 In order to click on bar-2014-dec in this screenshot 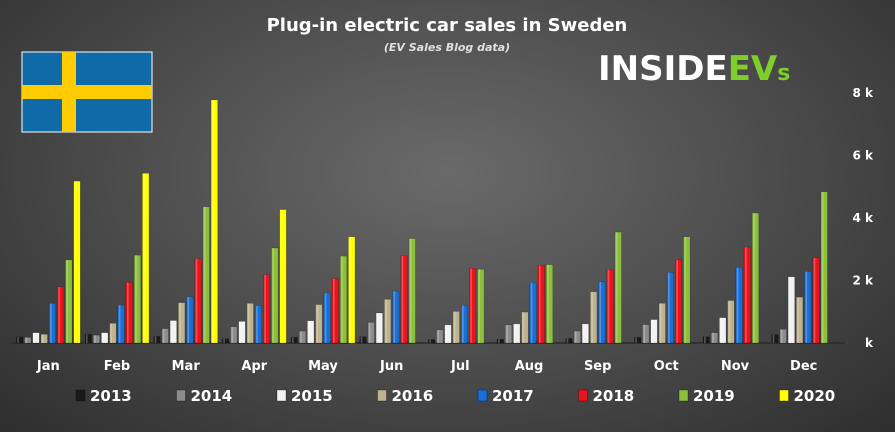, I will do `click(783, 336)`.